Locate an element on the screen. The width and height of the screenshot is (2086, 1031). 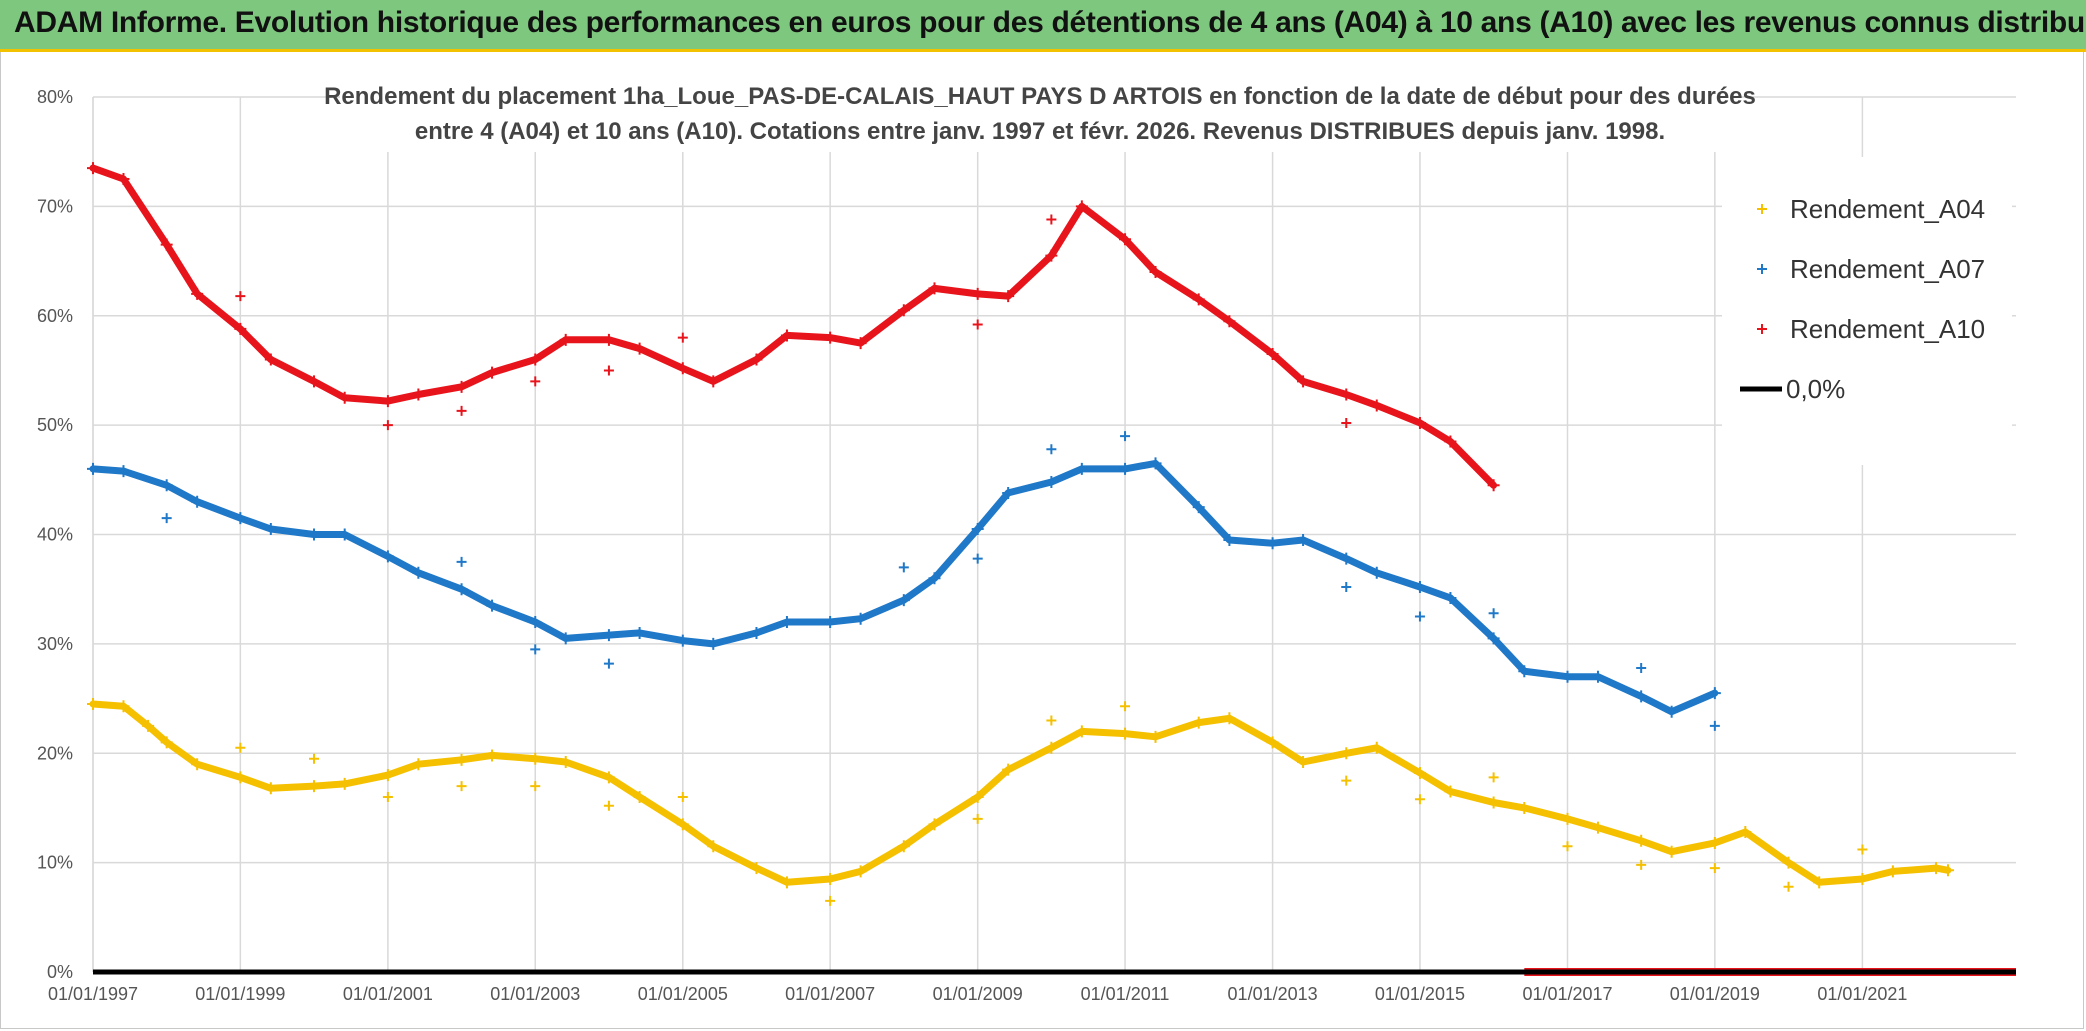
legend-label: Rendement_A04 is located at coordinates (1887, 209).